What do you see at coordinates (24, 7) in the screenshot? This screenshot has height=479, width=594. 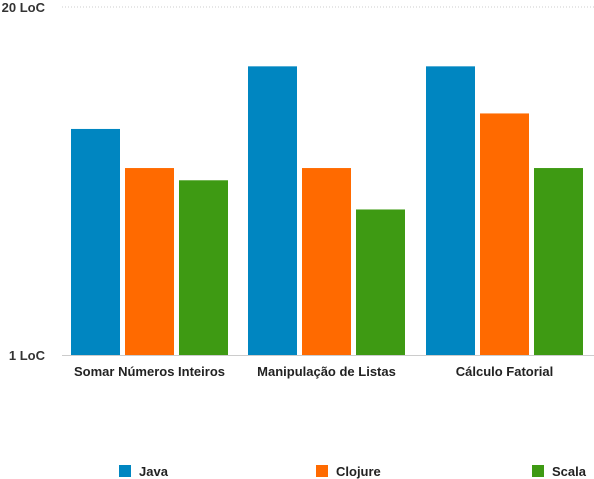 I see `y-tick-label: 20 LoC` at bounding box center [24, 7].